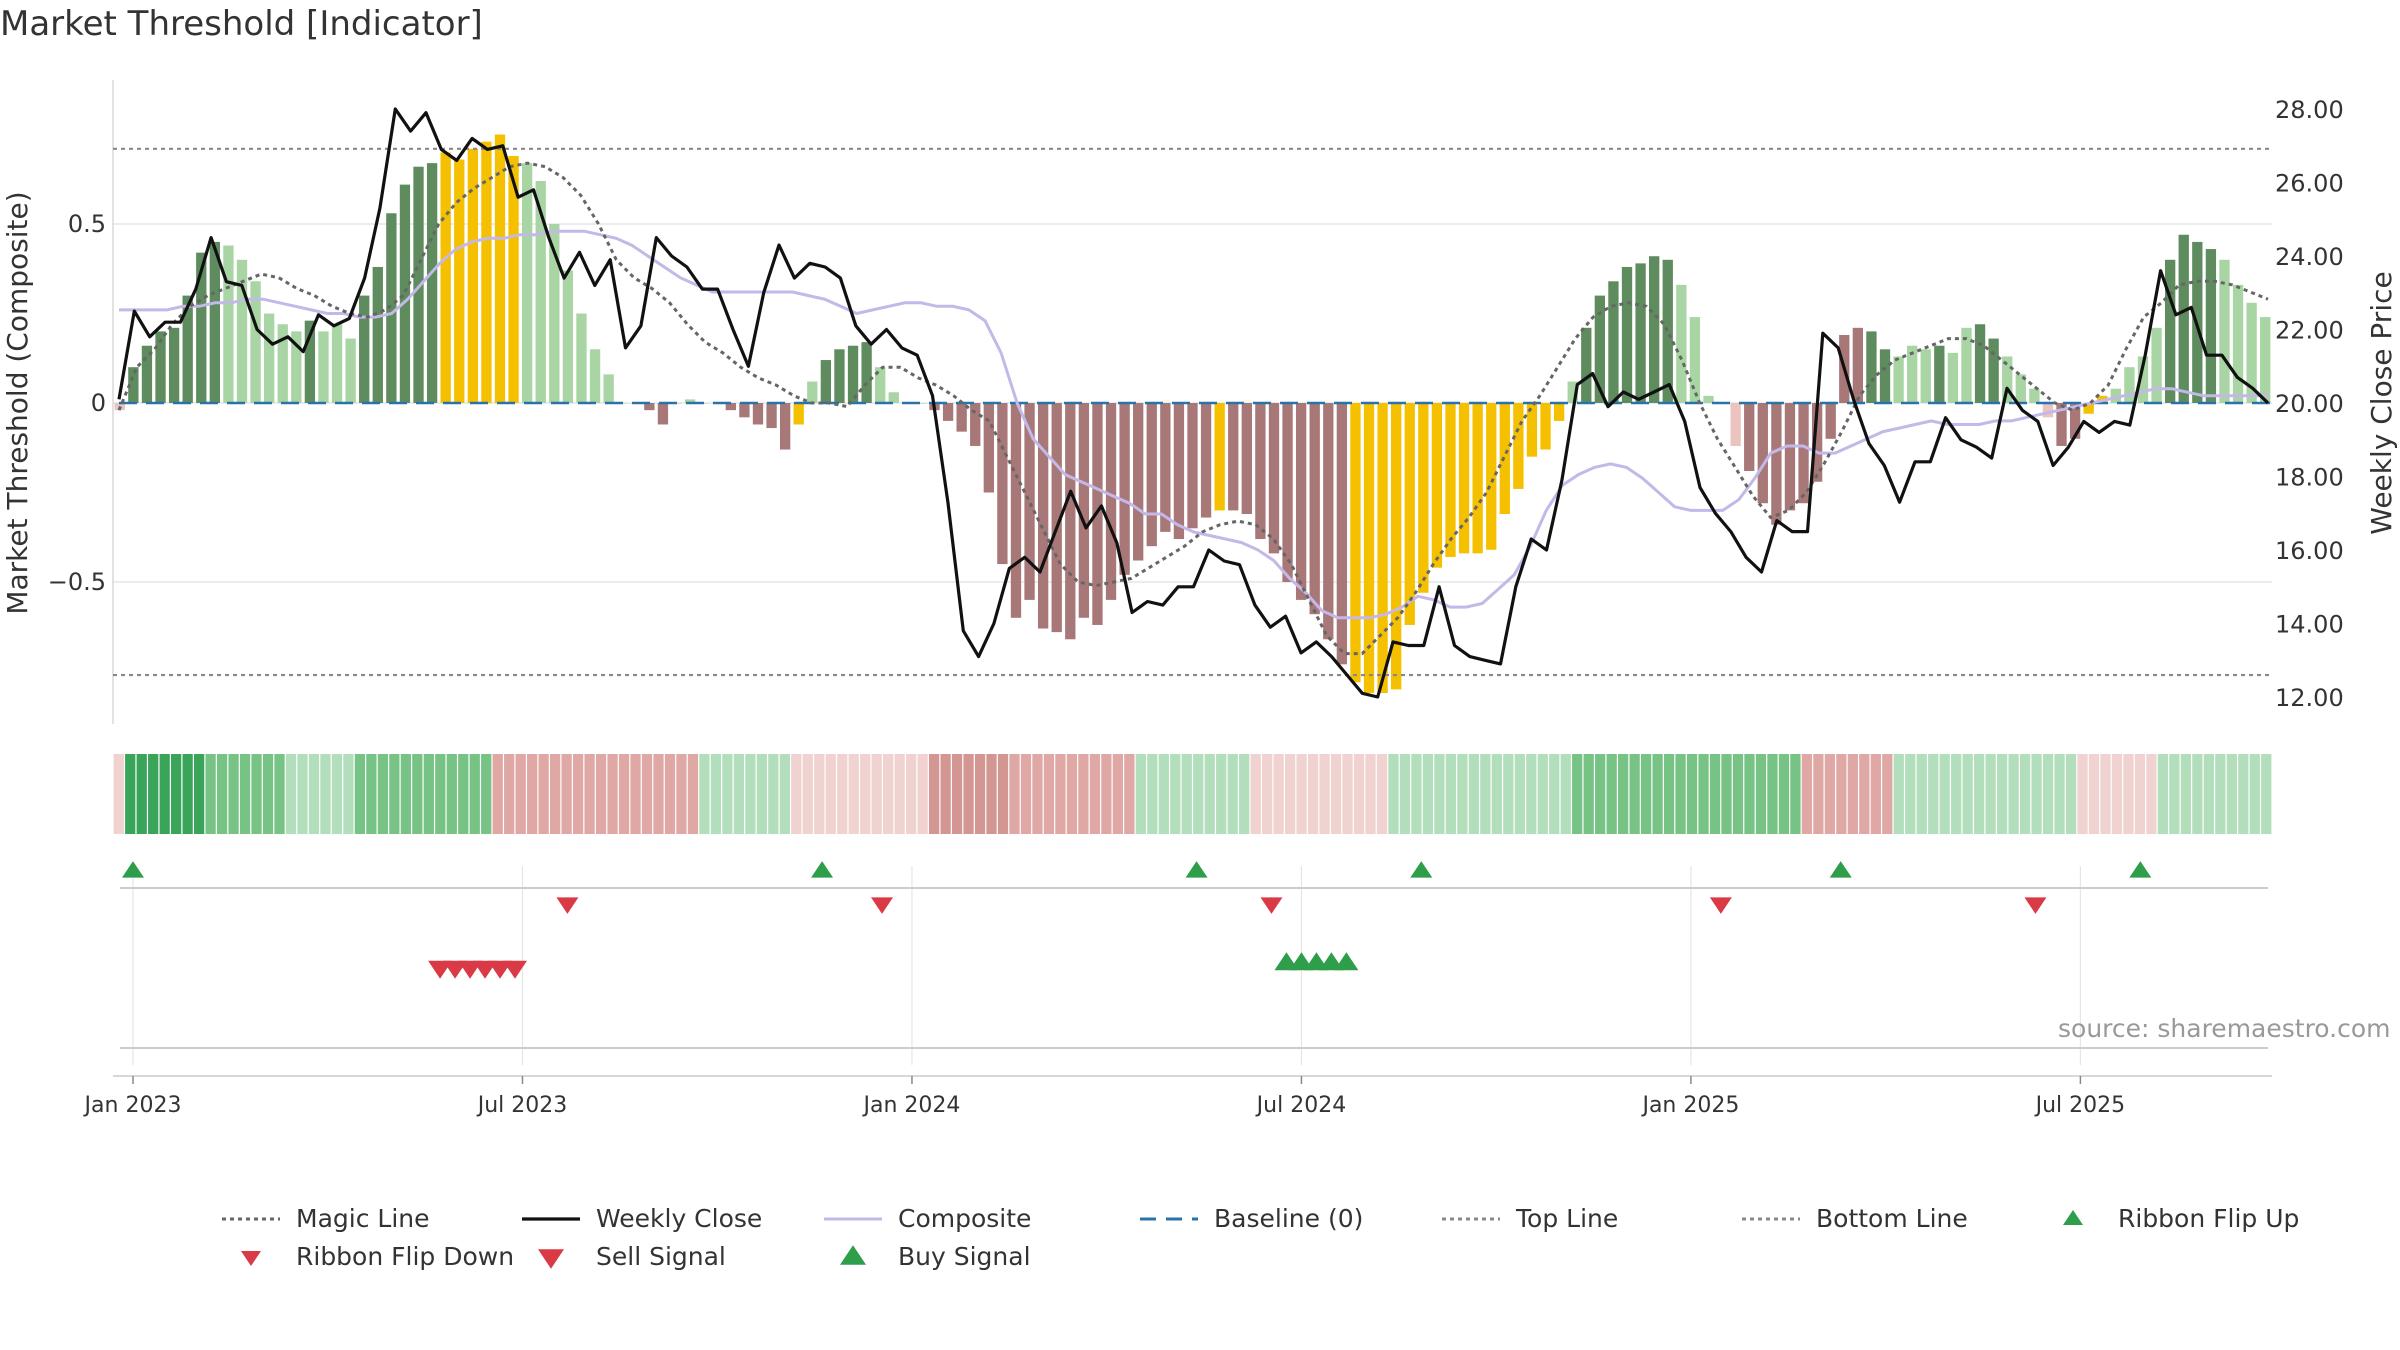  I want to click on legend-label: Bottom Line, so click(1892, 1218).